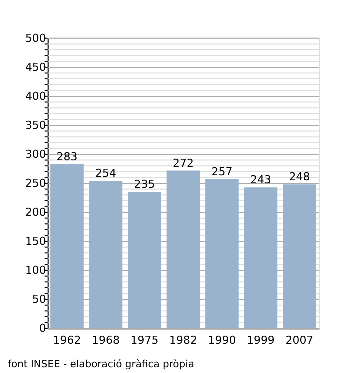 This screenshot has width=350, height=373. Describe the element at coordinates (39, 299) in the screenshot. I see `y-tick-label: 50` at that location.